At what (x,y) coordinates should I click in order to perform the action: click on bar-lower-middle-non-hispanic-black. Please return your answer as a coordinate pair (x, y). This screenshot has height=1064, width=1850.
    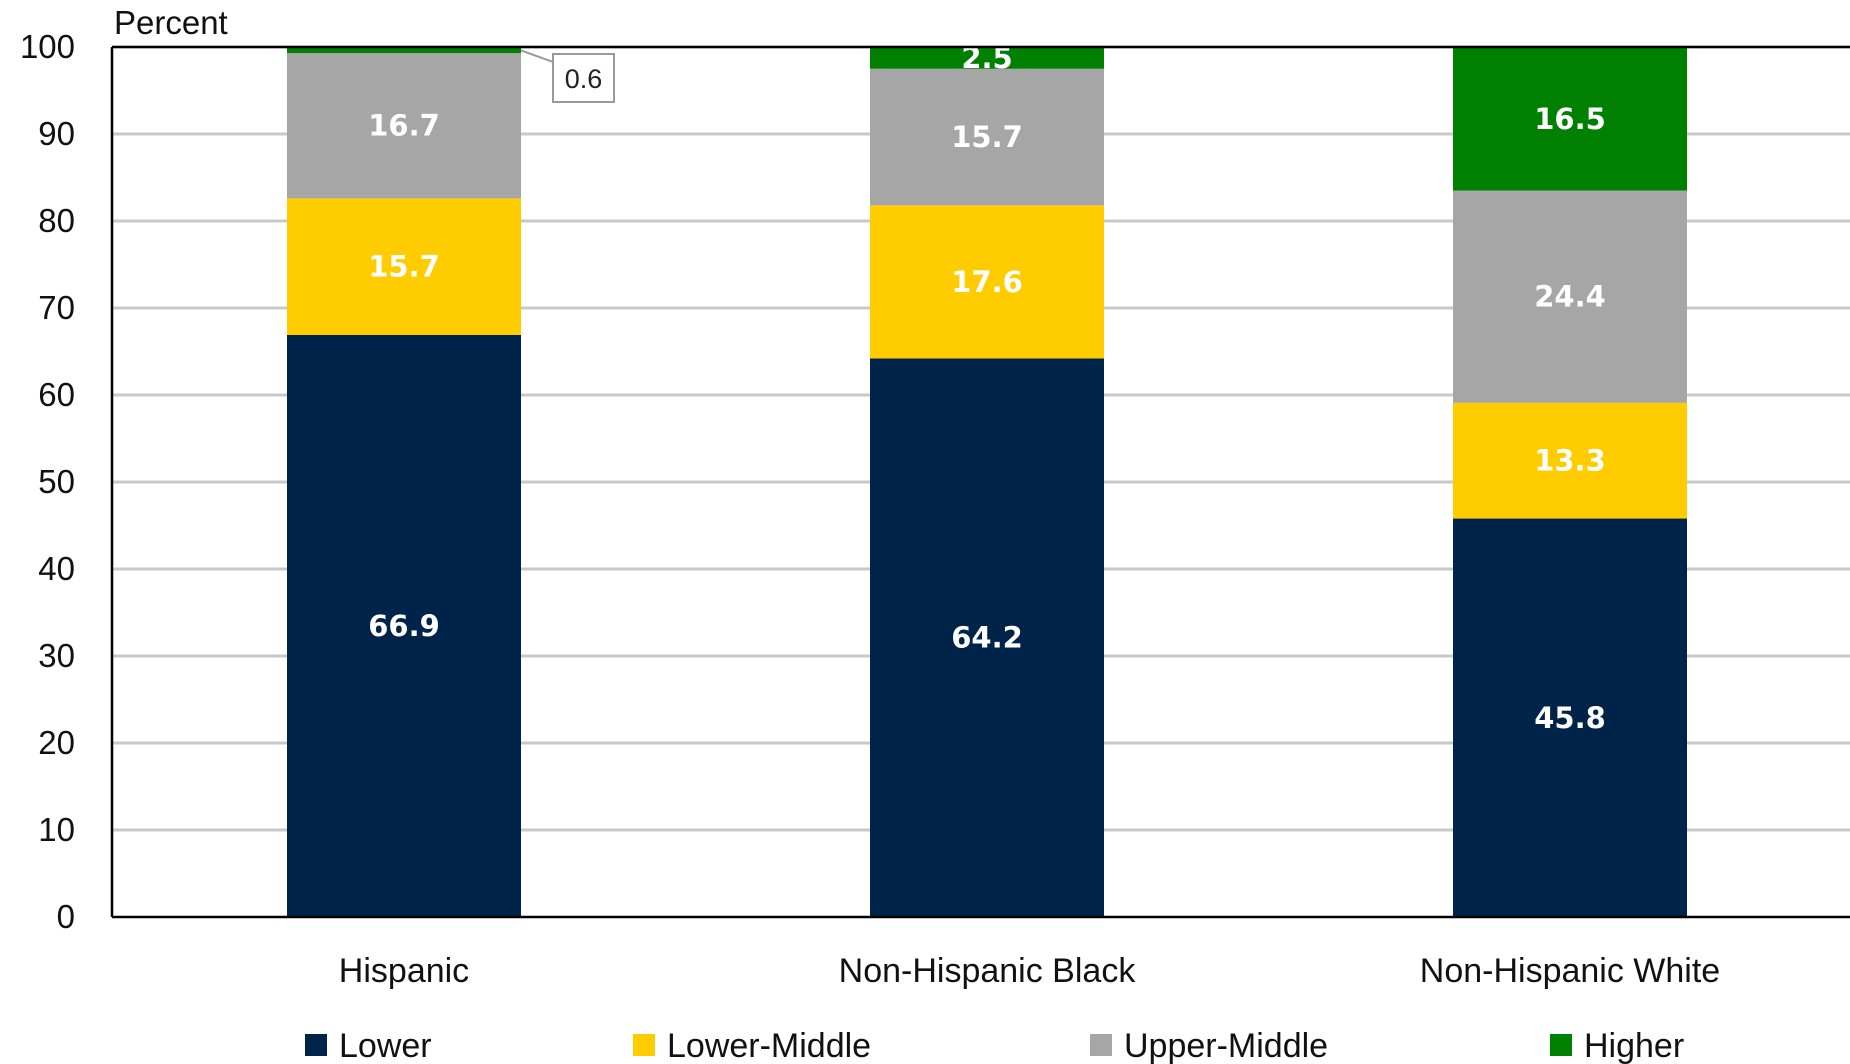
    Looking at the image, I should click on (987, 282).